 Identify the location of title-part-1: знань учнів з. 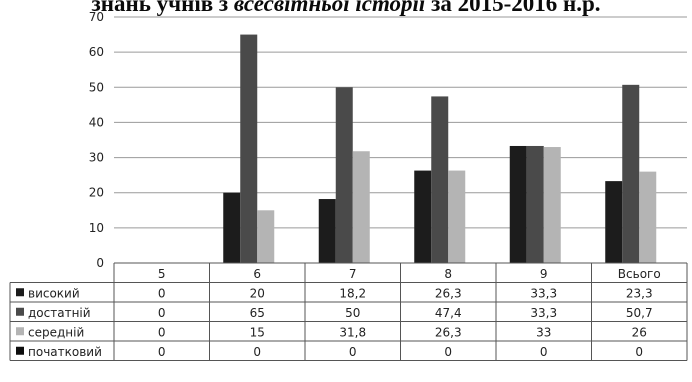
(162, 8).